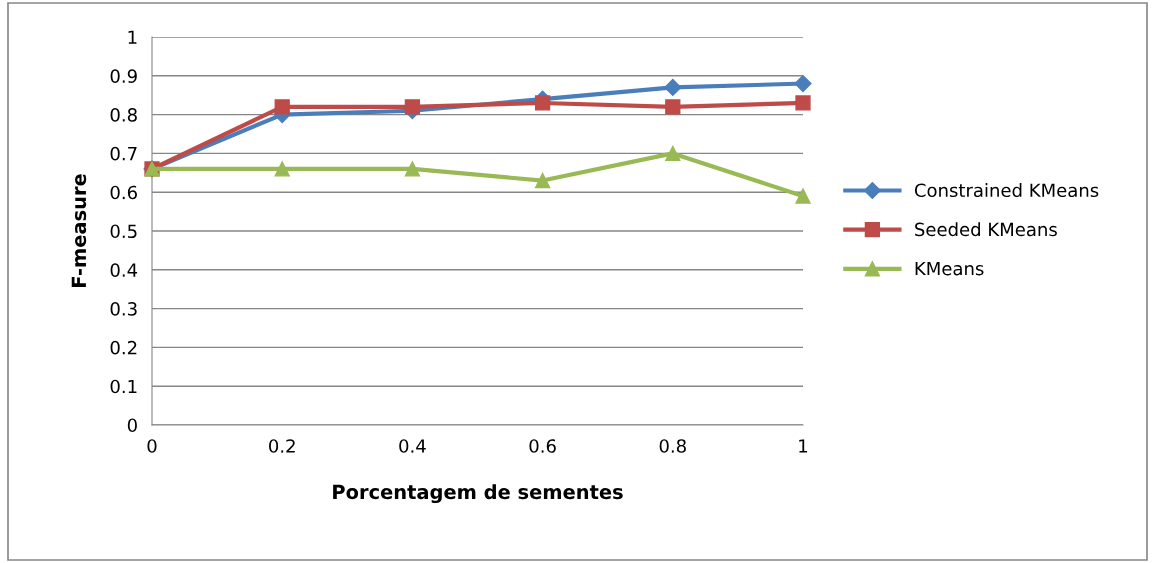 This screenshot has width=1155, height=563. Describe the element at coordinates (282, 446) in the screenshot. I see `x-tick-label: 0.2` at that location.